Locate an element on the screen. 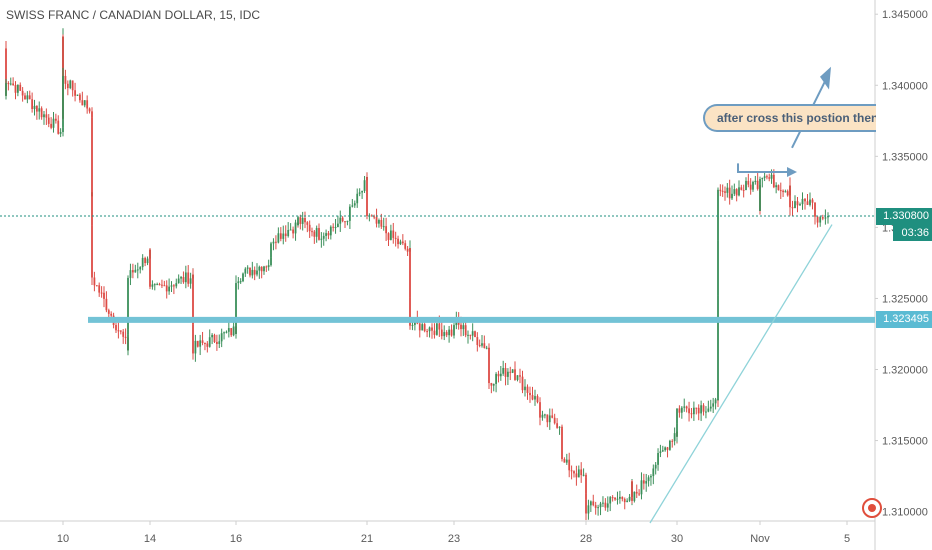 The height and width of the screenshot is (550, 932). y-tick-label: 1.320000 is located at coordinates (905, 371).